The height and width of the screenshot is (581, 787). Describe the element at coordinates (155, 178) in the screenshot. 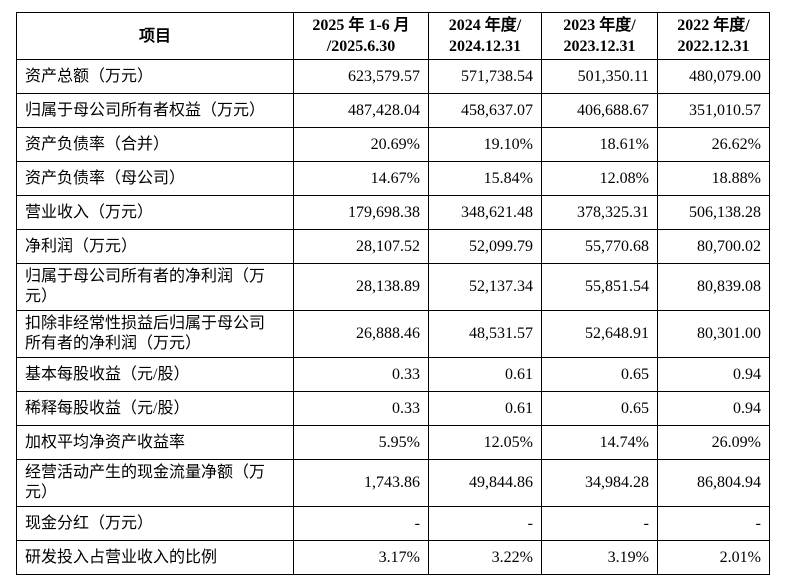

I see `row-label: 资产负债率（母公司）` at that location.